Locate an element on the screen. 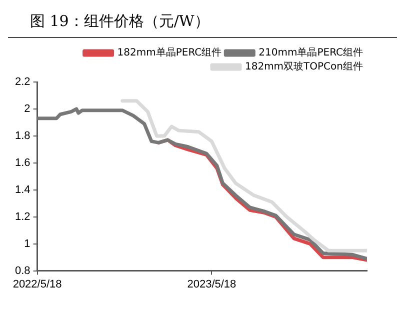 The height and width of the screenshot is (320, 405). y-tick-label: 2 is located at coordinates (27, 109).